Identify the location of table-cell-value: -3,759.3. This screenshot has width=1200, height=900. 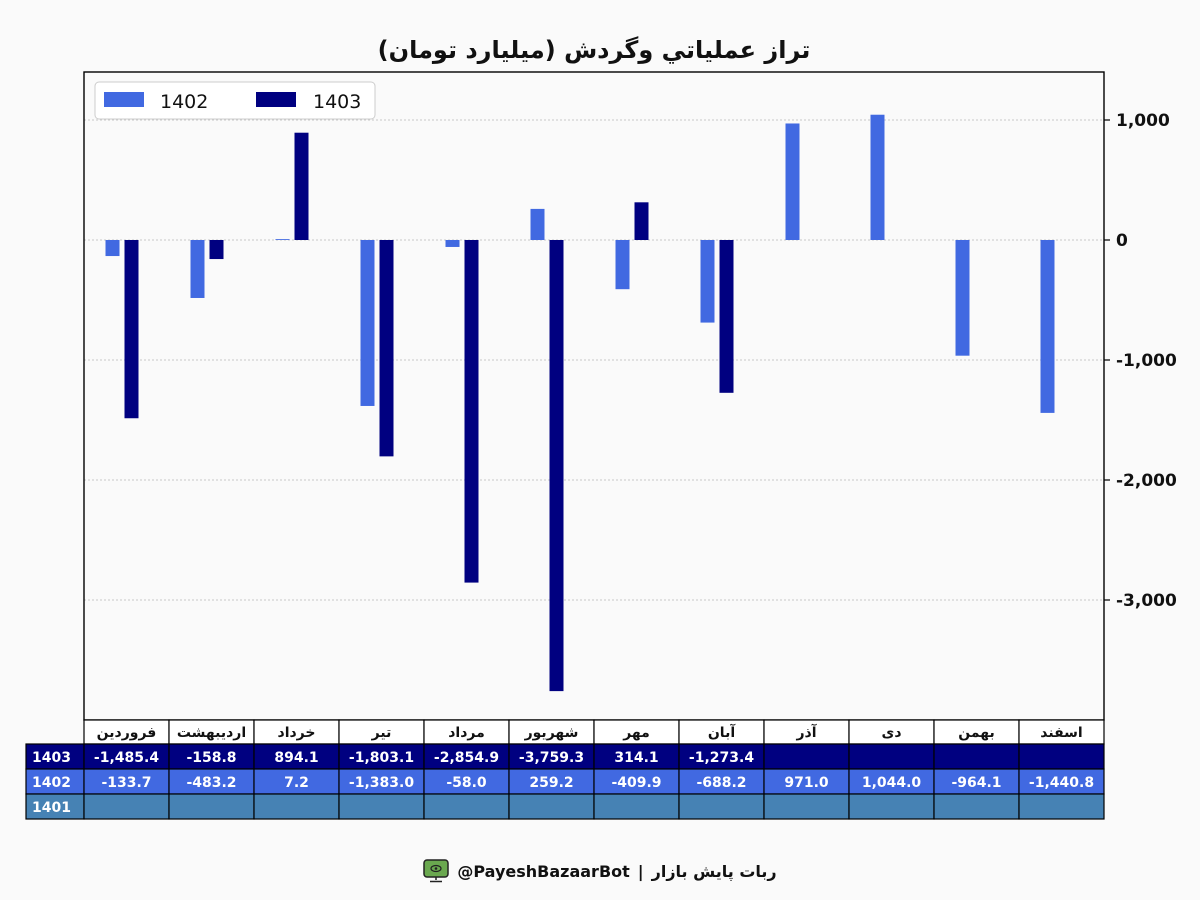
(551, 758).